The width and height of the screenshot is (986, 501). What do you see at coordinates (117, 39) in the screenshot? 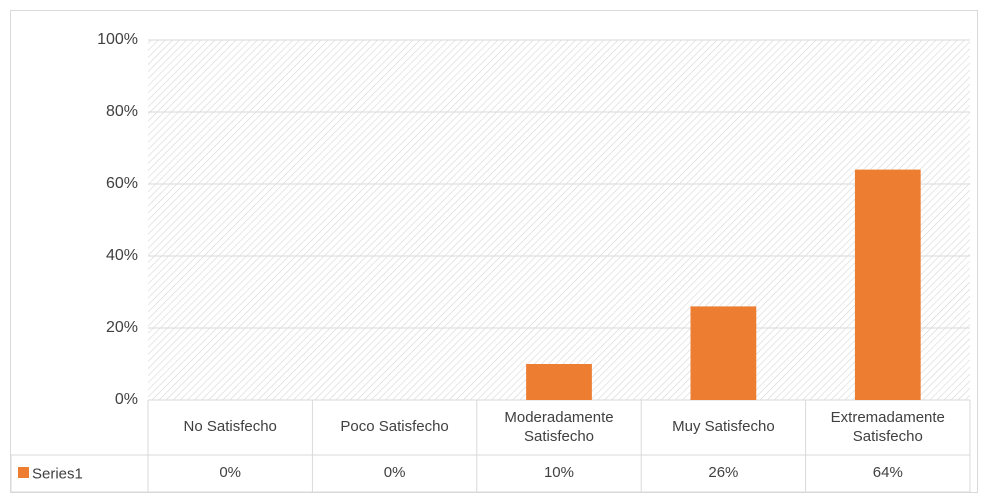
I see `y-tick-label: 100%` at bounding box center [117, 39].